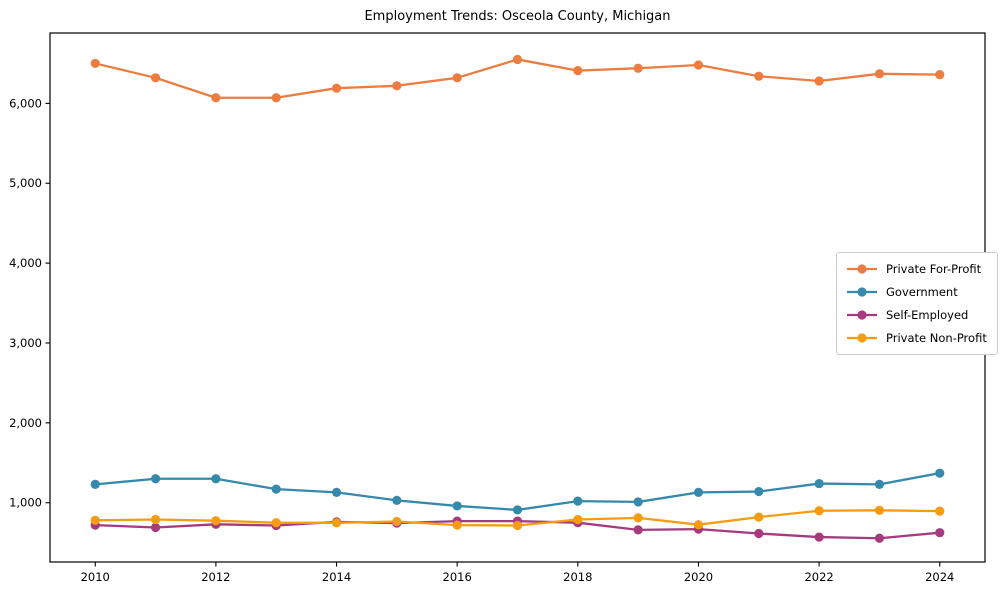  Describe the element at coordinates (25, 103) in the screenshot. I see `y-tick-label: 6,000` at that location.